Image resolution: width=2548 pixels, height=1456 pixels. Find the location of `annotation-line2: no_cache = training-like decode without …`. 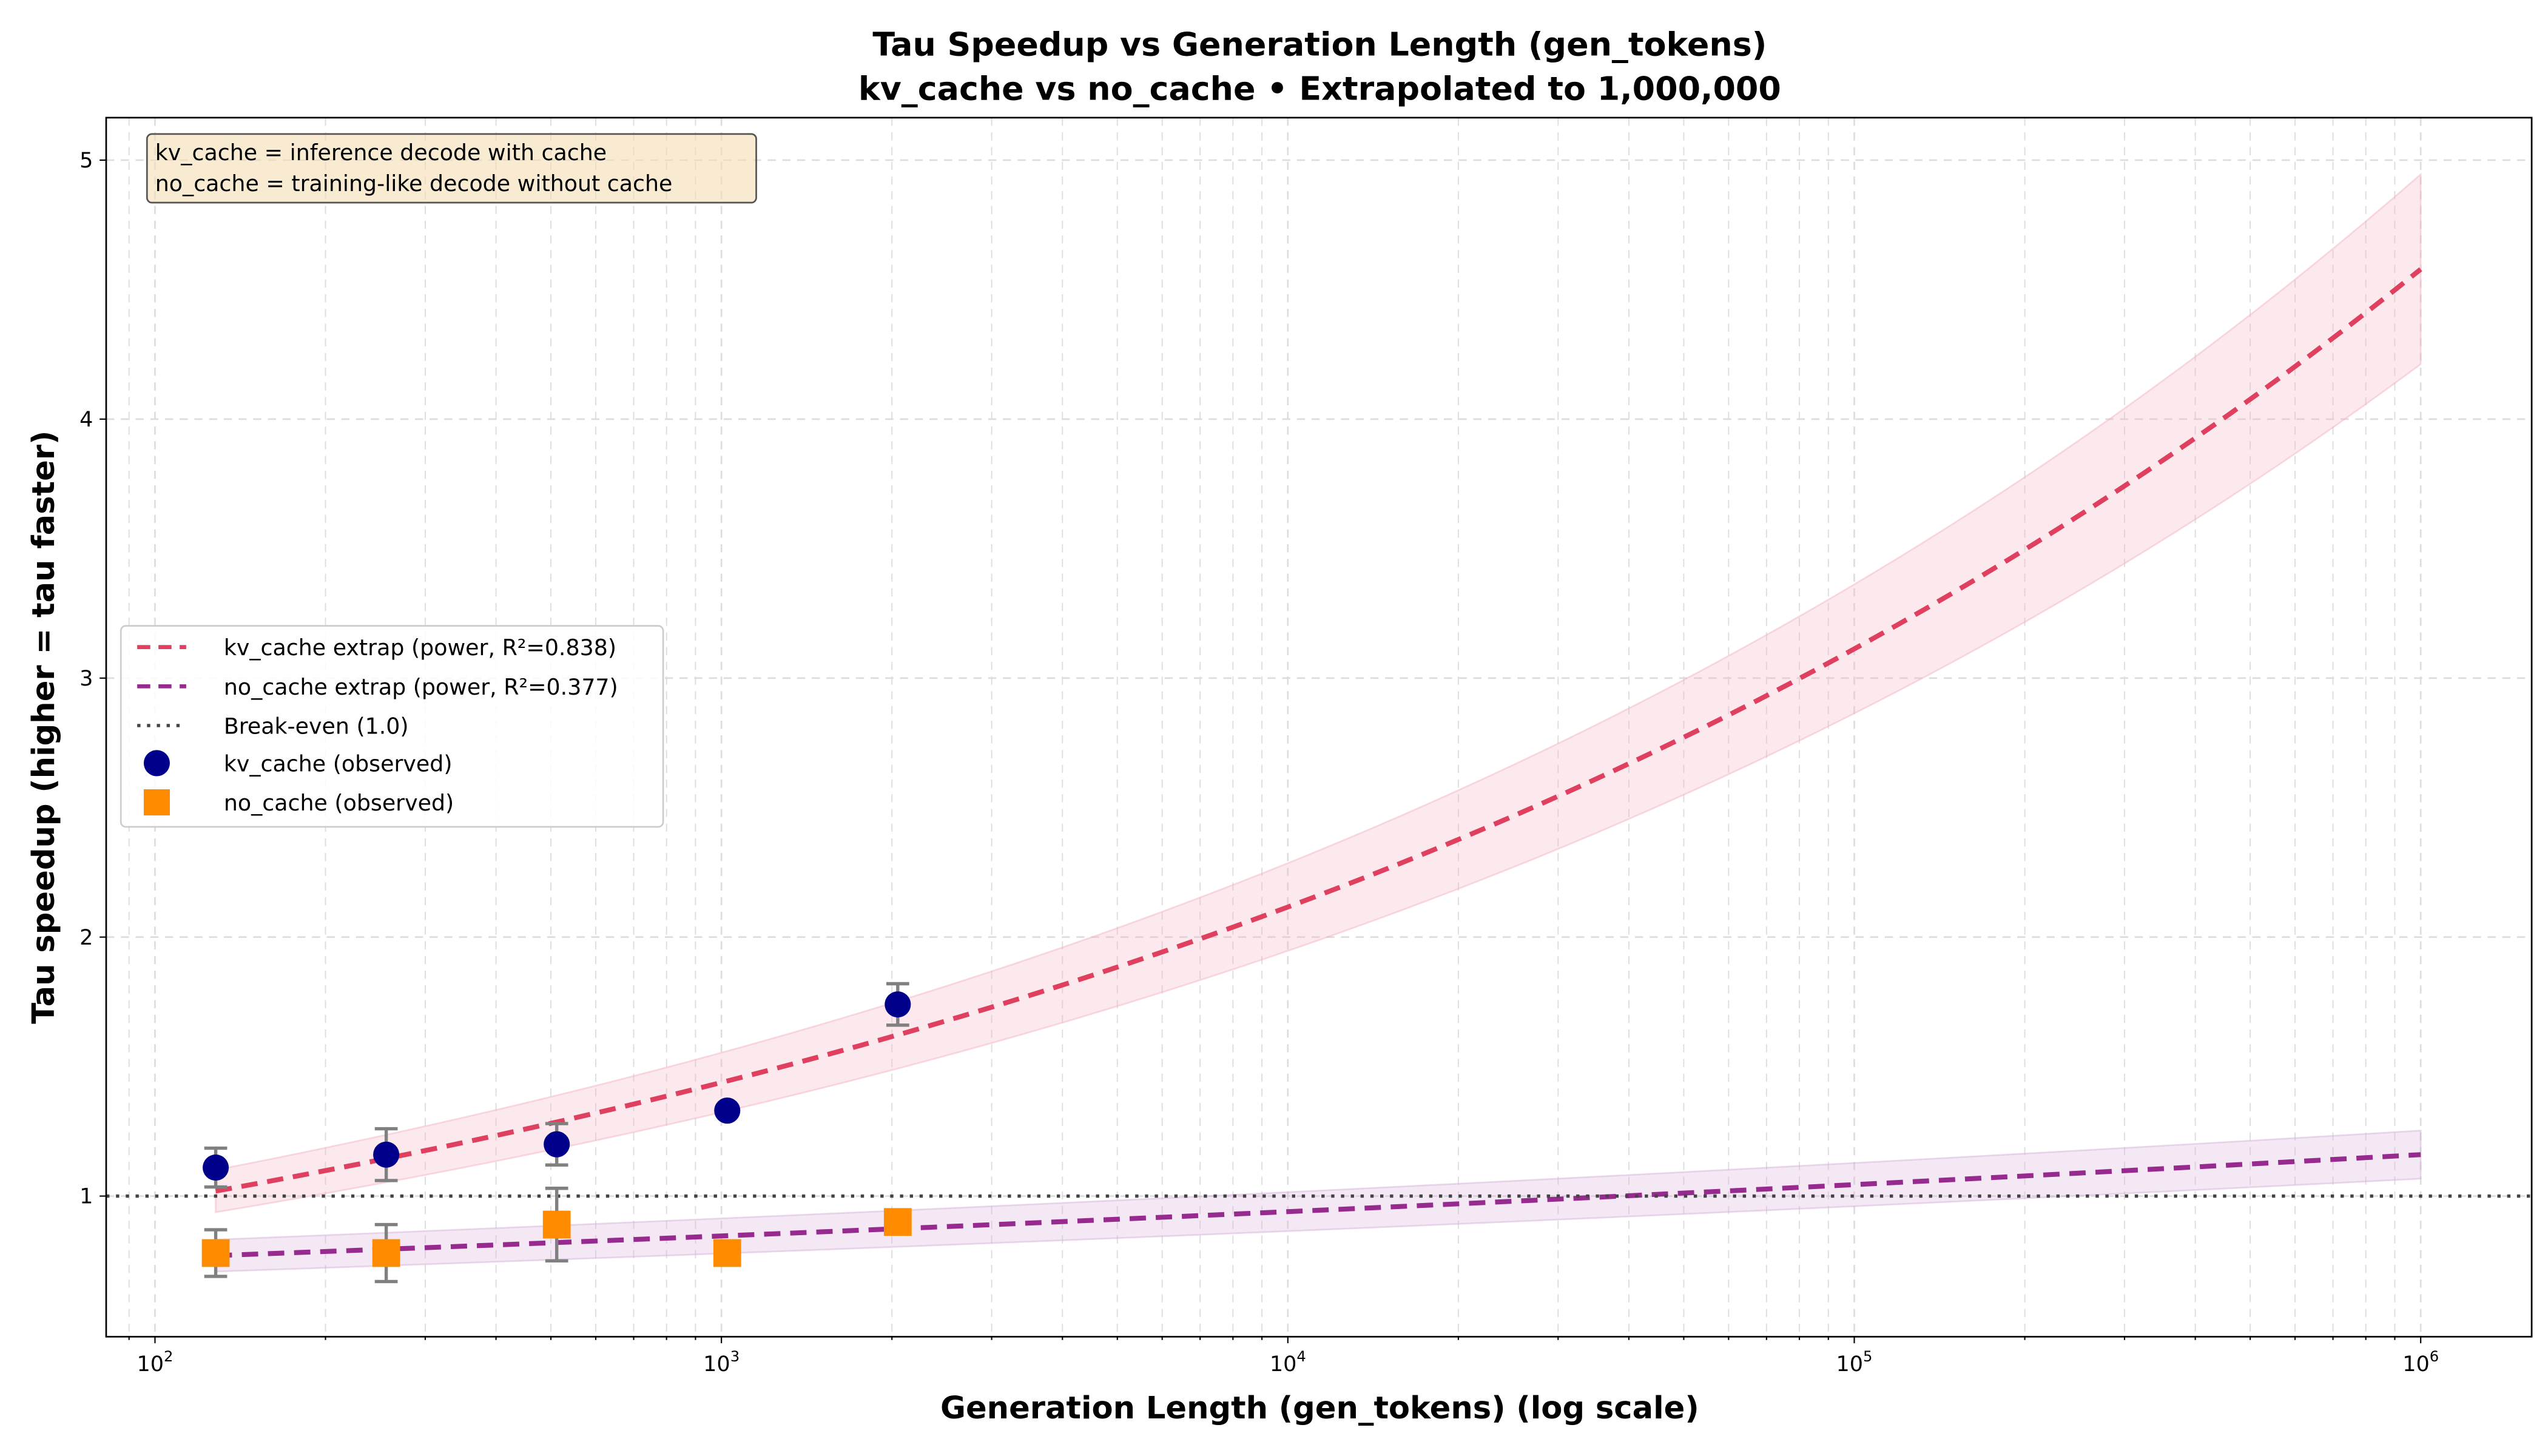

annotation-line2: no_cache = training-like decode without … is located at coordinates (414, 183).